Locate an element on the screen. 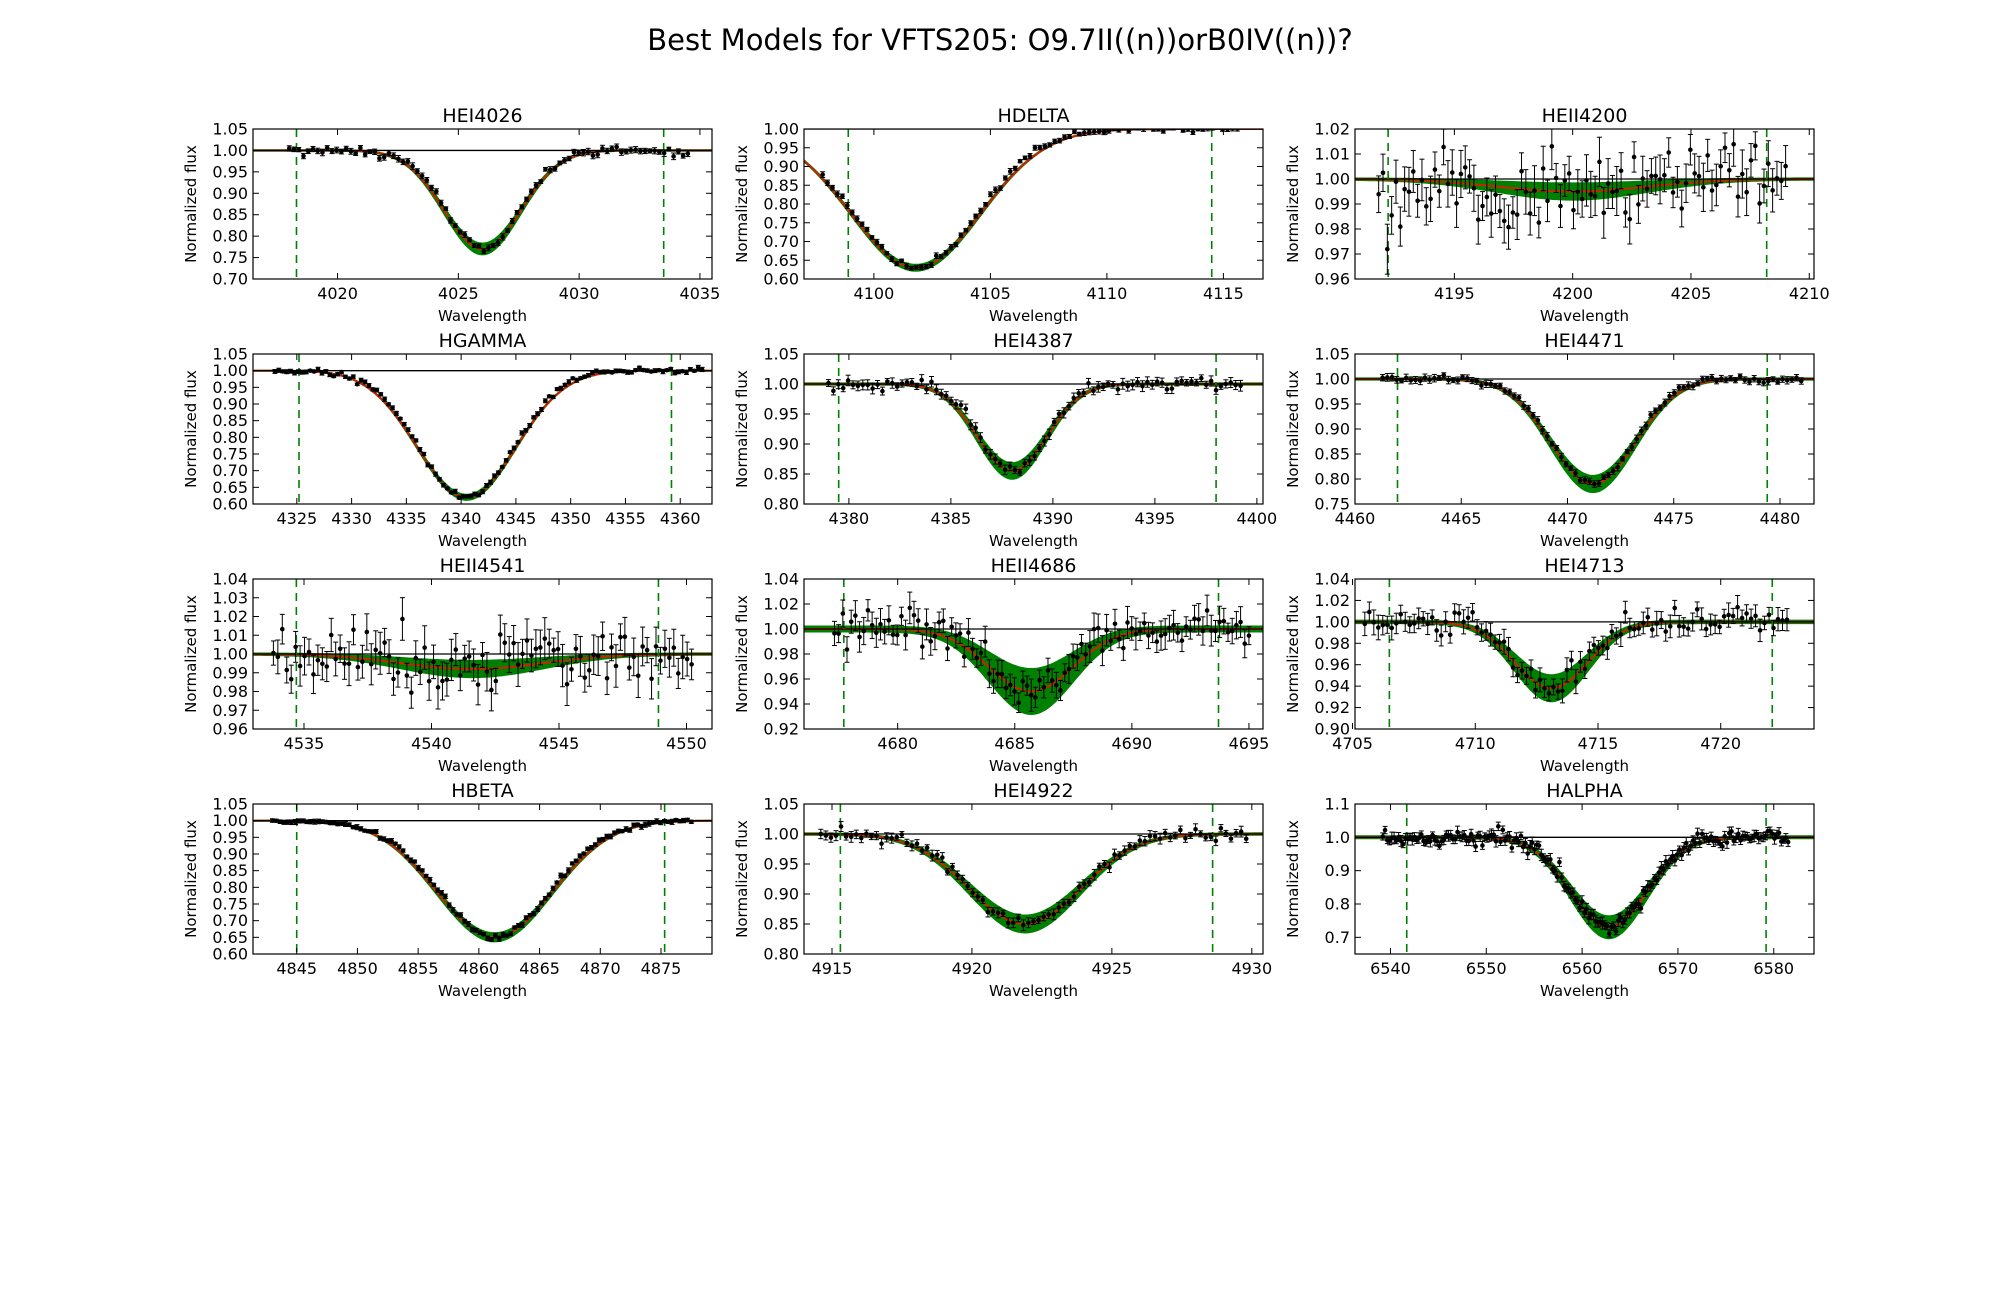 Image resolution: width=2000 pixels, height=1300 pixels. x-tick-label: 4330 is located at coordinates (351, 518).